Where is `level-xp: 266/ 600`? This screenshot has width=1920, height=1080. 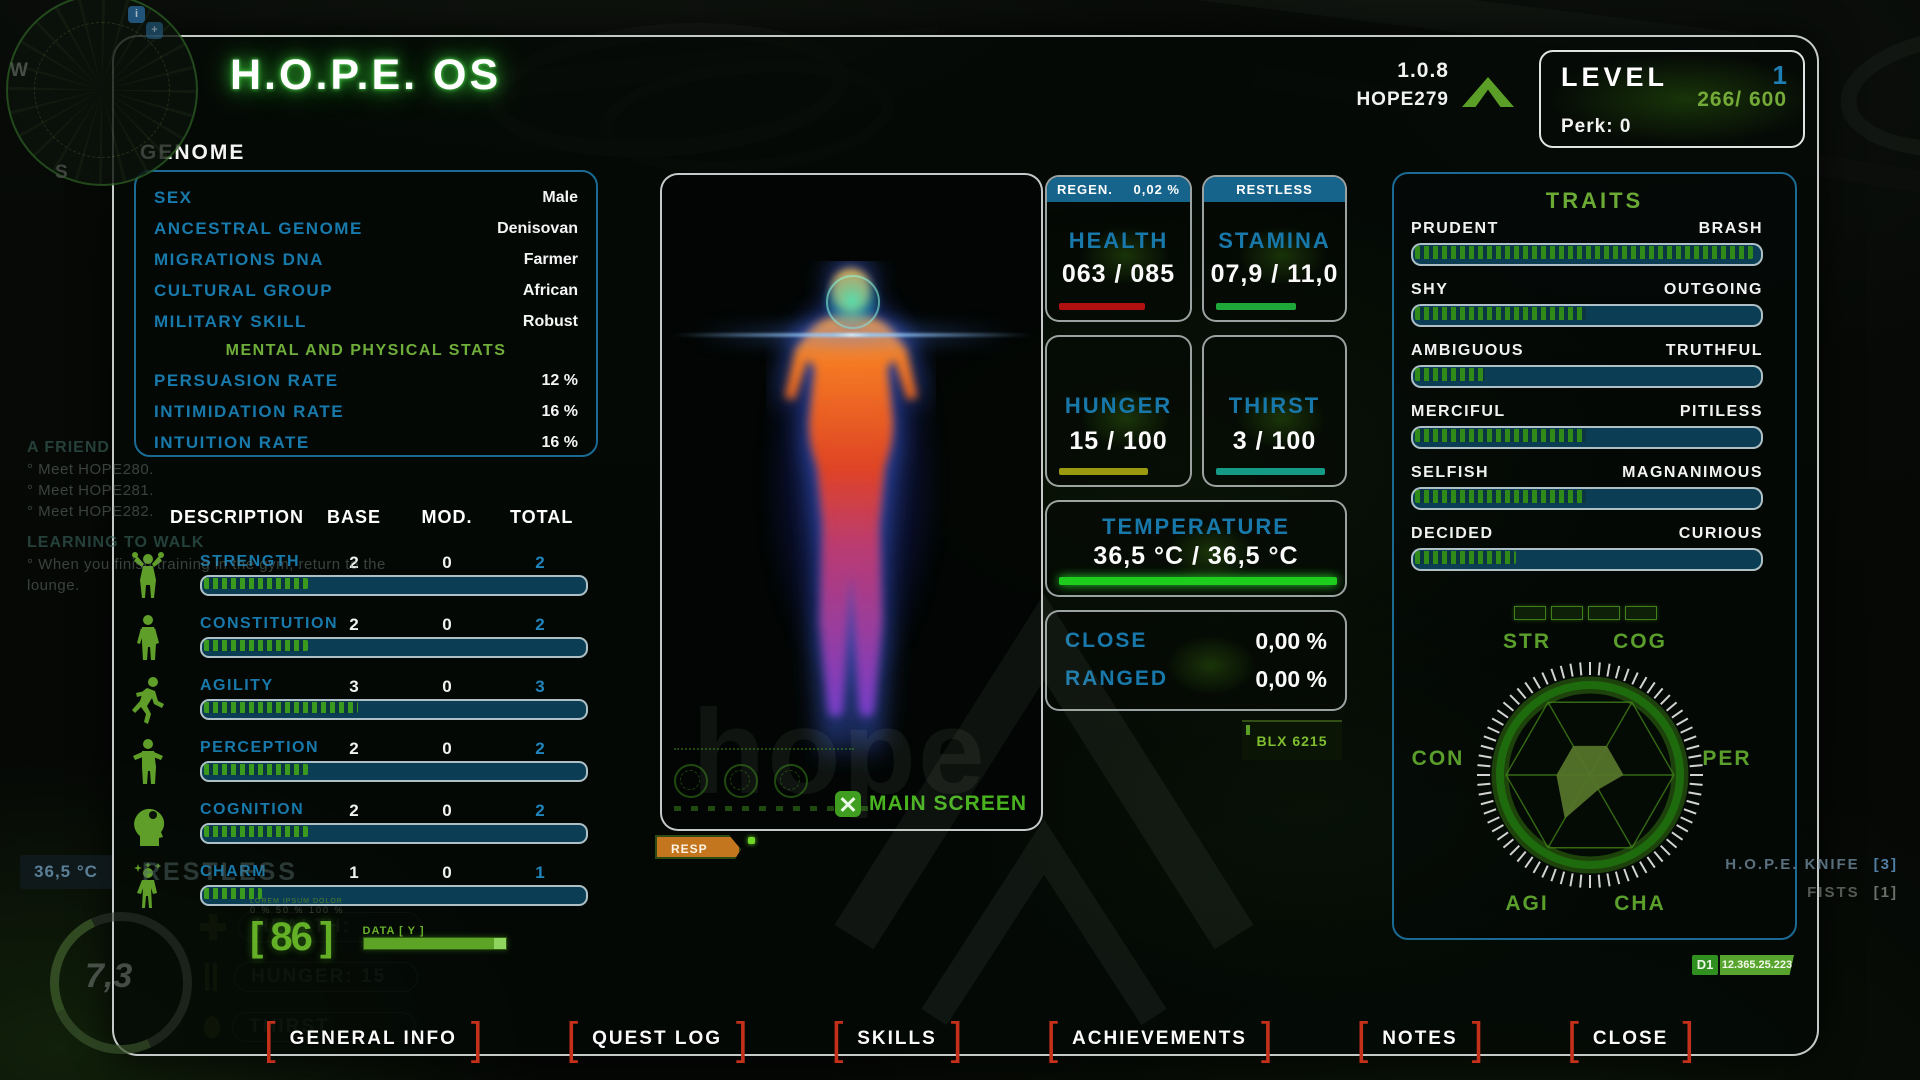 level-xp: 266/ 600 is located at coordinates (1742, 99).